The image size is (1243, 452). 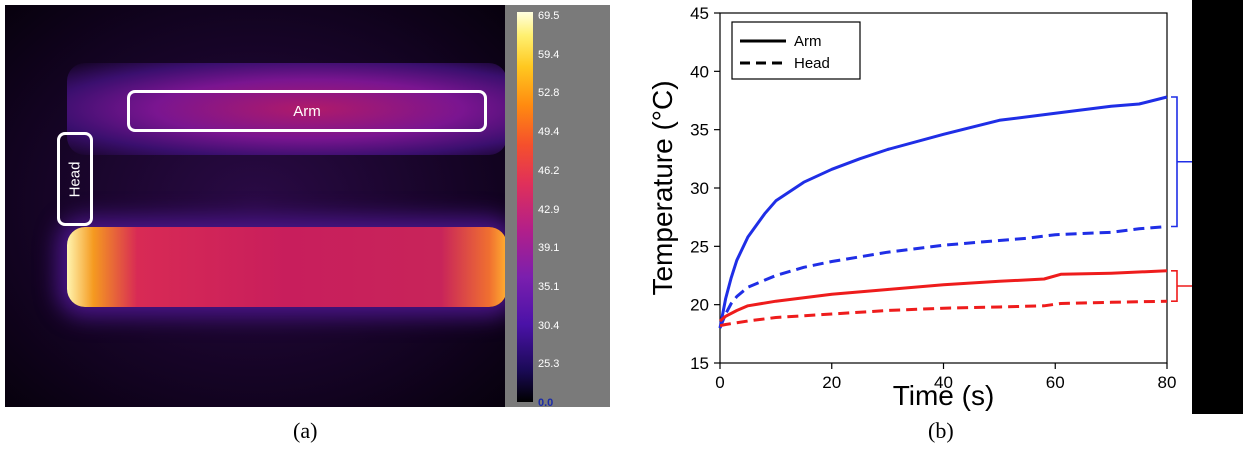 What do you see at coordinates (699, 130) in the screenshot?
I see `y-tick-label: 35` at bounding box center [699, 130].